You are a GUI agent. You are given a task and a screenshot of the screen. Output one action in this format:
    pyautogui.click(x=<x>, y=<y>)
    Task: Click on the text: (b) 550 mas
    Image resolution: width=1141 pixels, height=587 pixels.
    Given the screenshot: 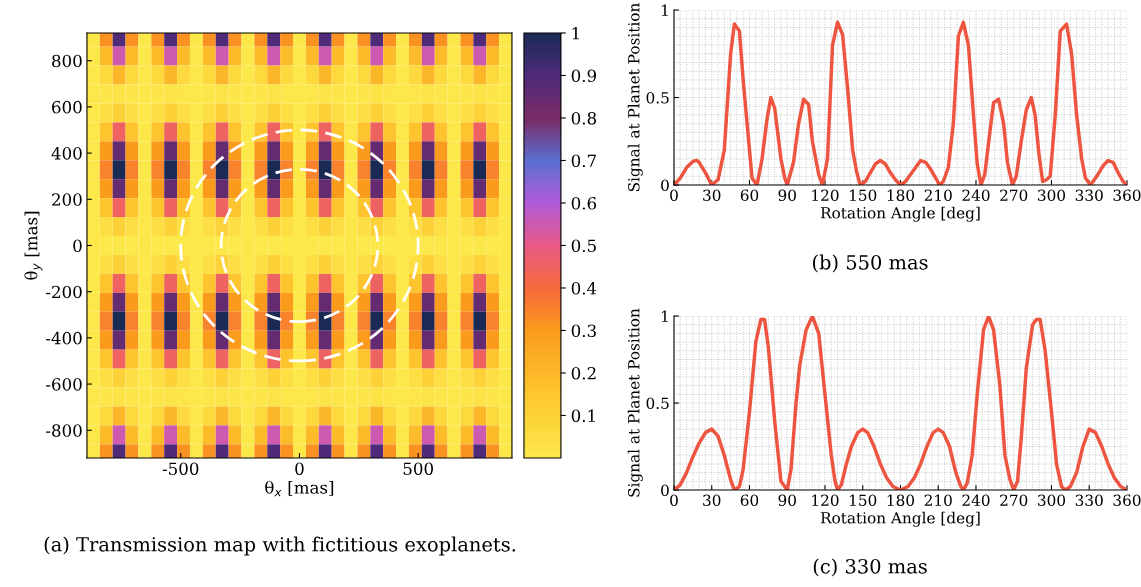 What is the action you would take?
    pyautogui.click(x=870, y=263)
    